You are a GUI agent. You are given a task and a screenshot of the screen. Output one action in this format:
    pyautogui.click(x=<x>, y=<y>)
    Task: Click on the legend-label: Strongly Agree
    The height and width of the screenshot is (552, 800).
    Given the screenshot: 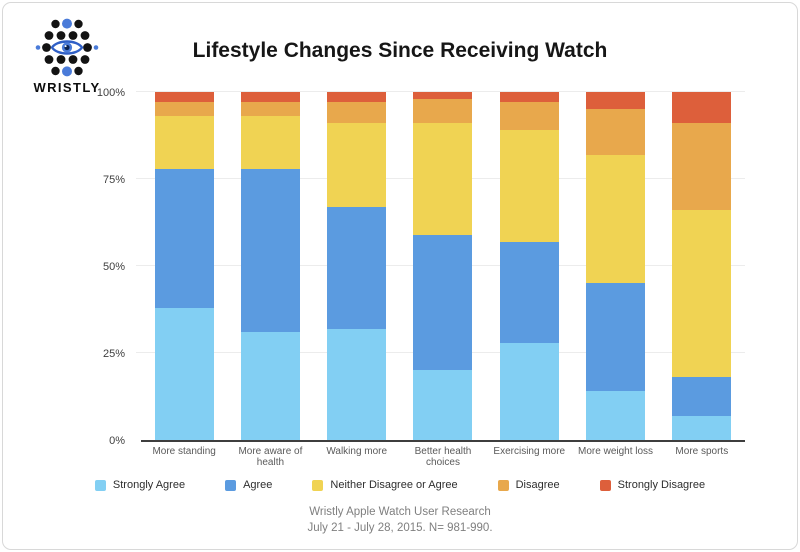 What is the action you would take?
    pyautogui.click(x=149, y=485)
    